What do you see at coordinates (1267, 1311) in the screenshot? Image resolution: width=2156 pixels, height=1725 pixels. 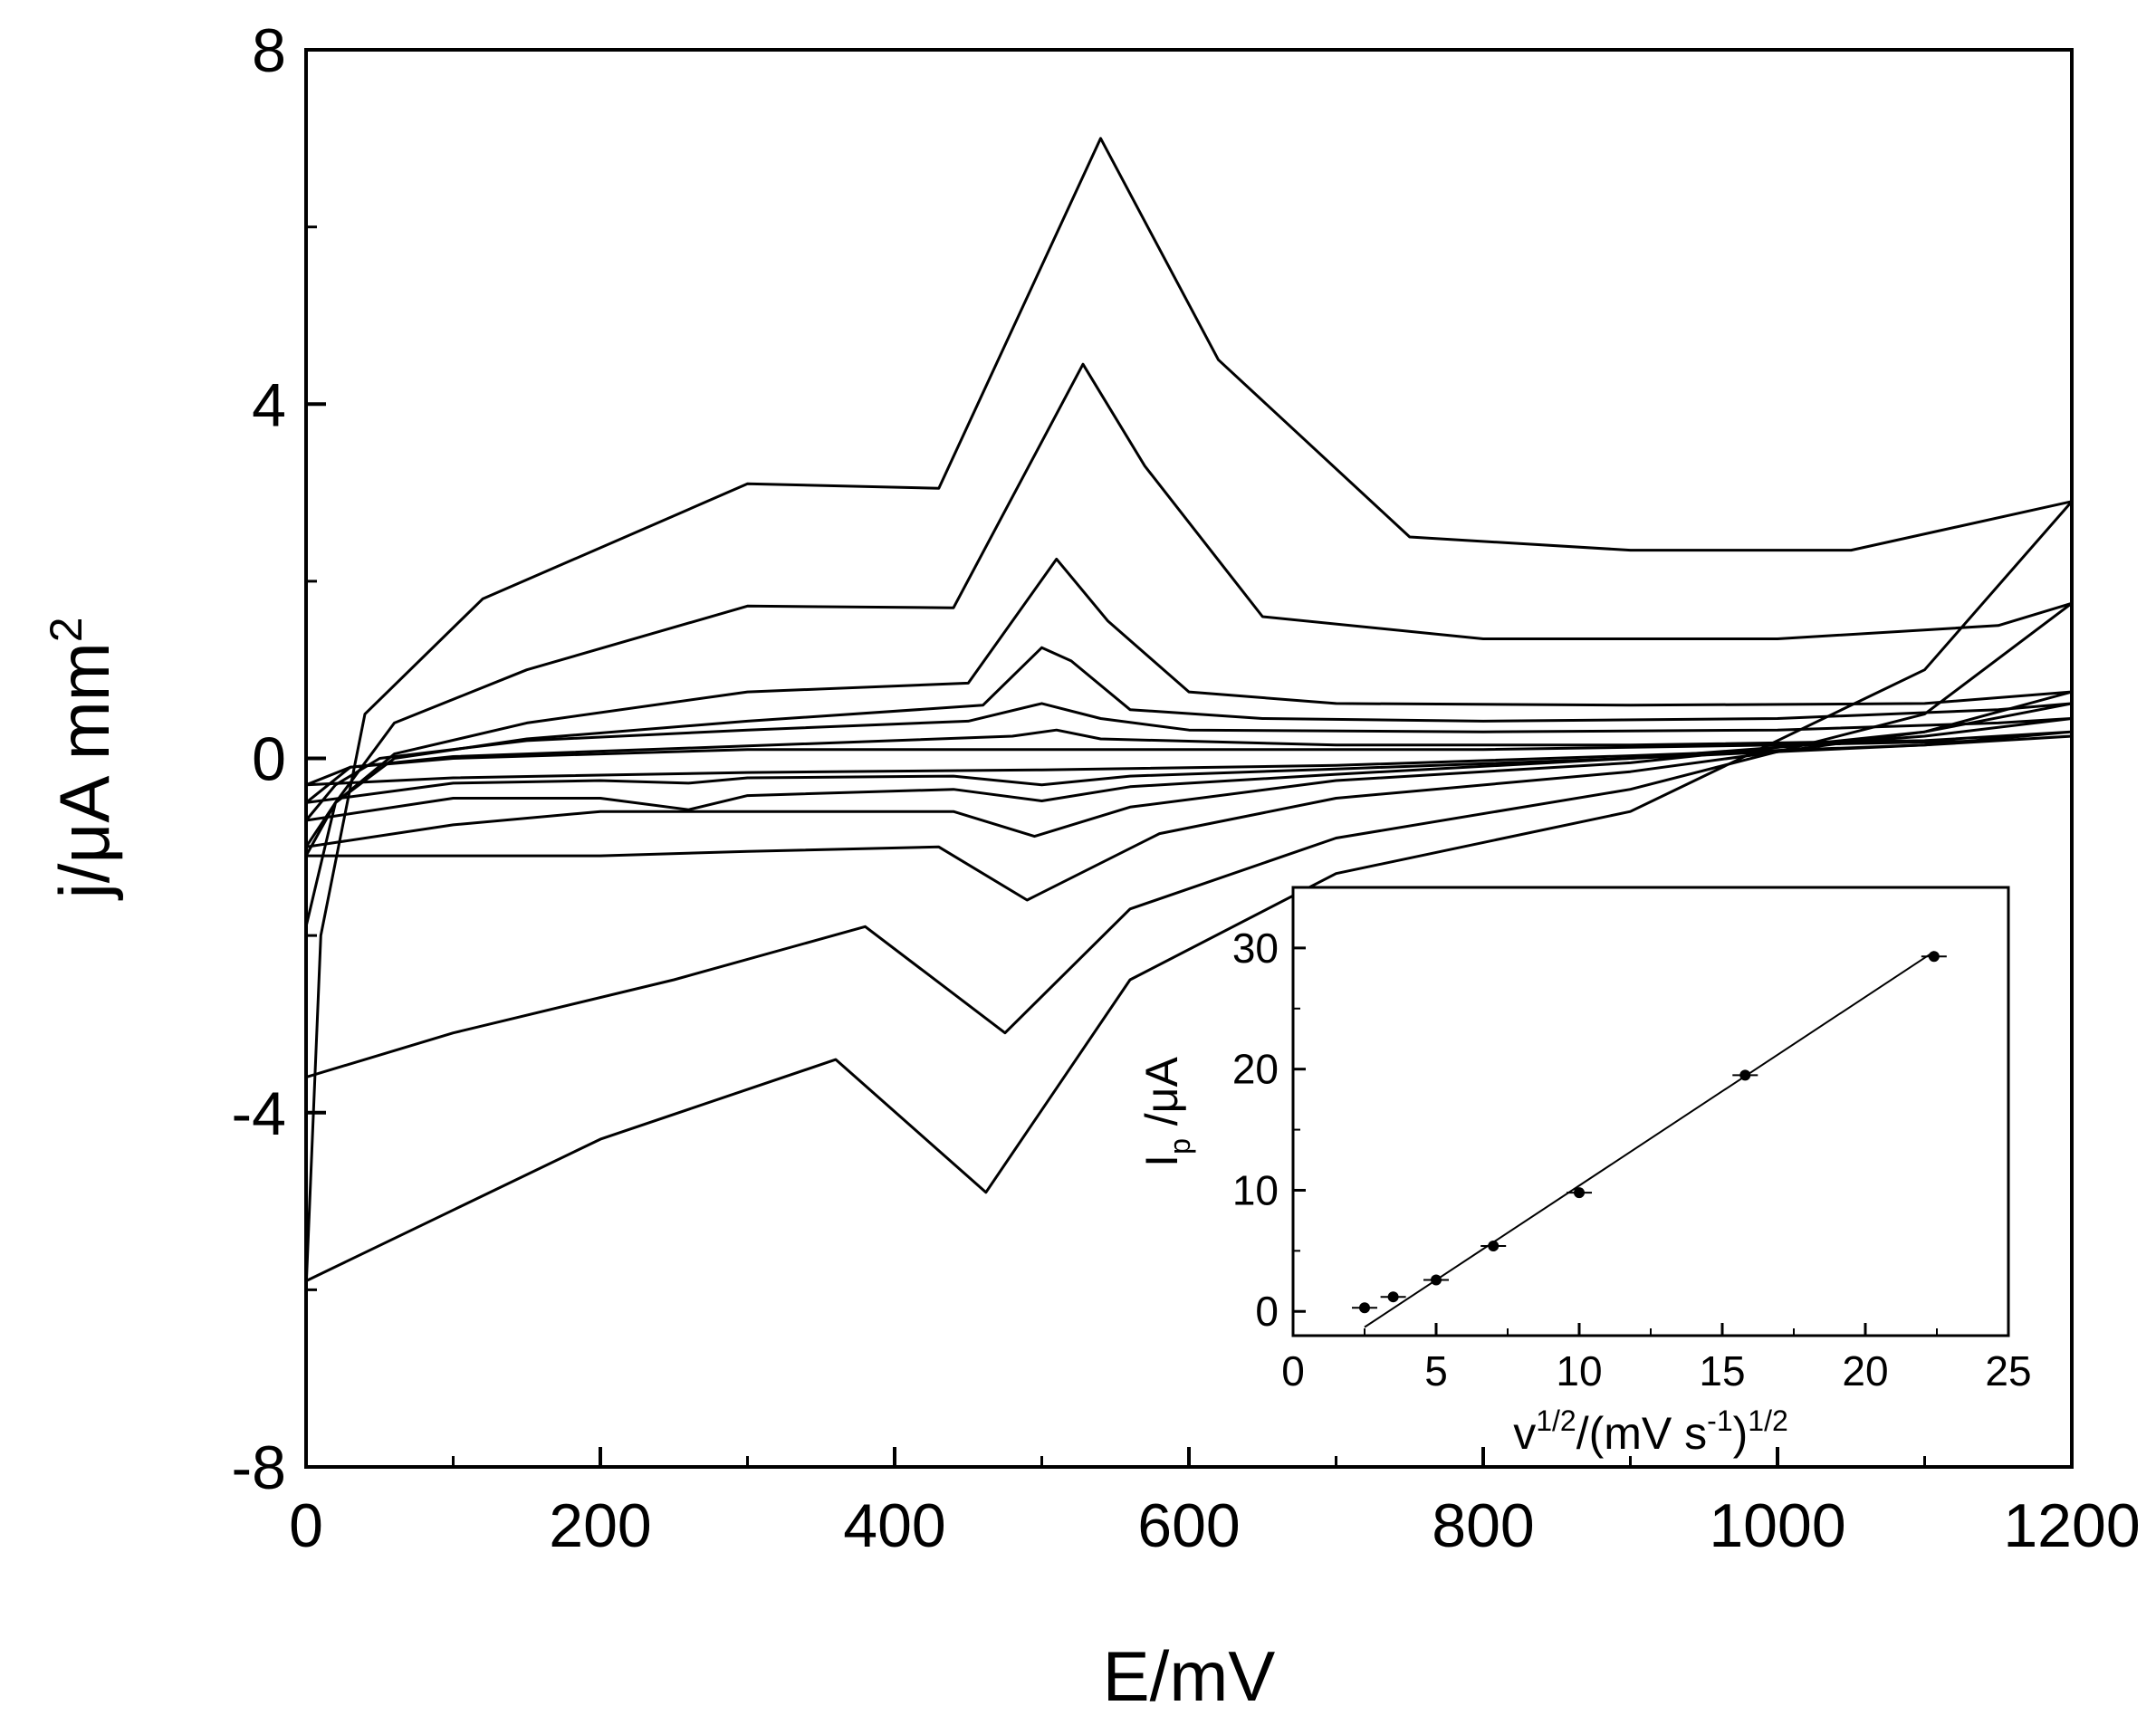 I see `inset-y-tick-label: 0` at bounding box center [1267, 1311].